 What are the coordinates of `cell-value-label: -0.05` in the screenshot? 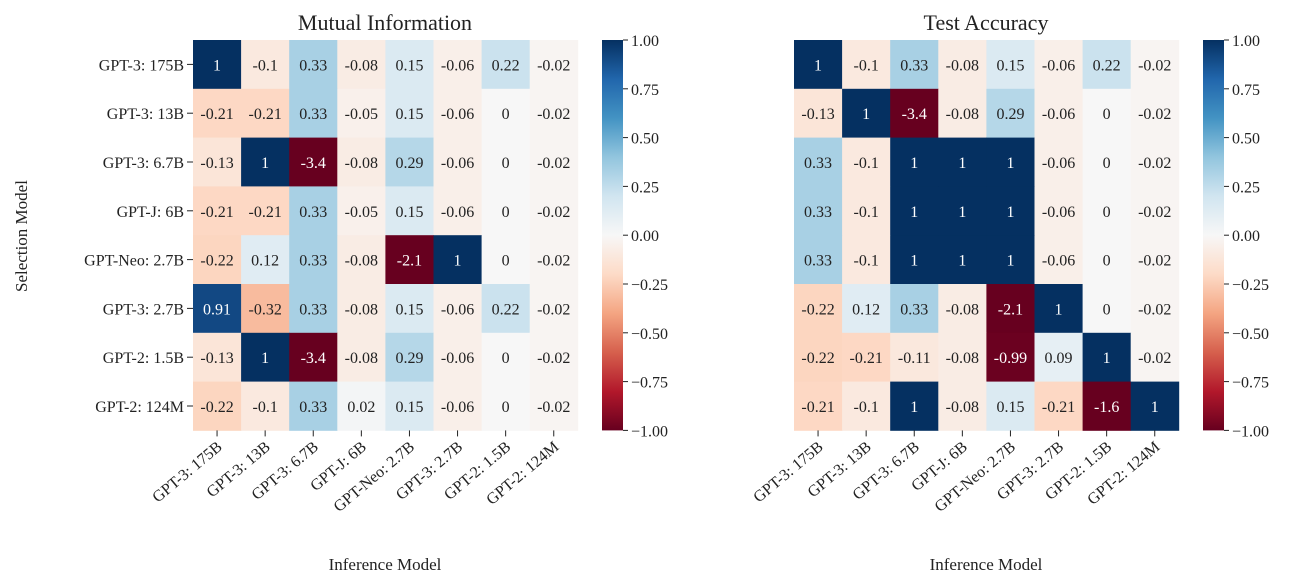 It's located at (361, 212).